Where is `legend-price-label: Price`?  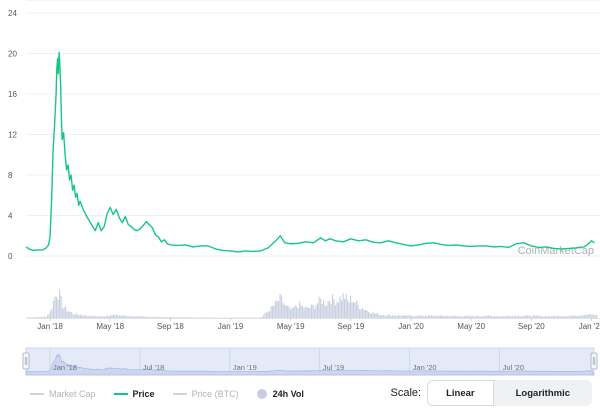 legend-price-label: Price is located at coordinates (143, 394).